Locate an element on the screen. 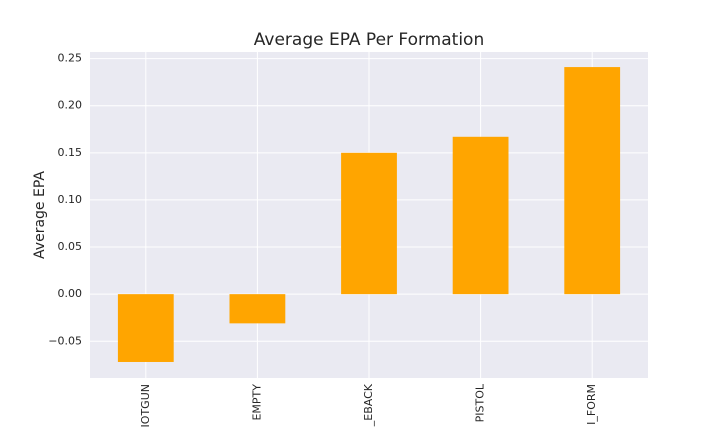 Image resolution: width=720 pixels, height=432 pixels. x-tick-label: EMPTY is located at coordinates (256, 402).